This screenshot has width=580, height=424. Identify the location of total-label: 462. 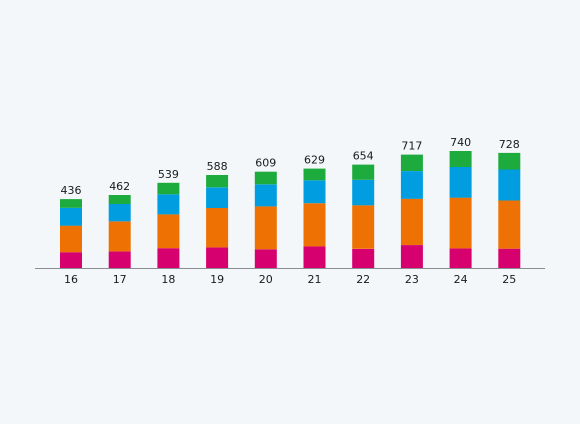
(119, 186).